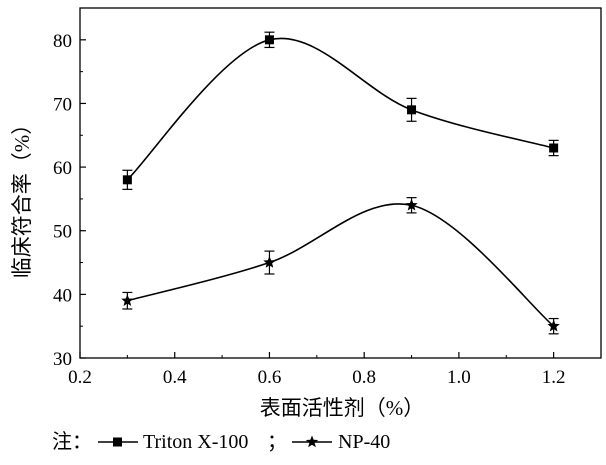 The width and height of the screenshot is (606, 465). I want to click on x-tick-label: 0.2, so click(80, 377).